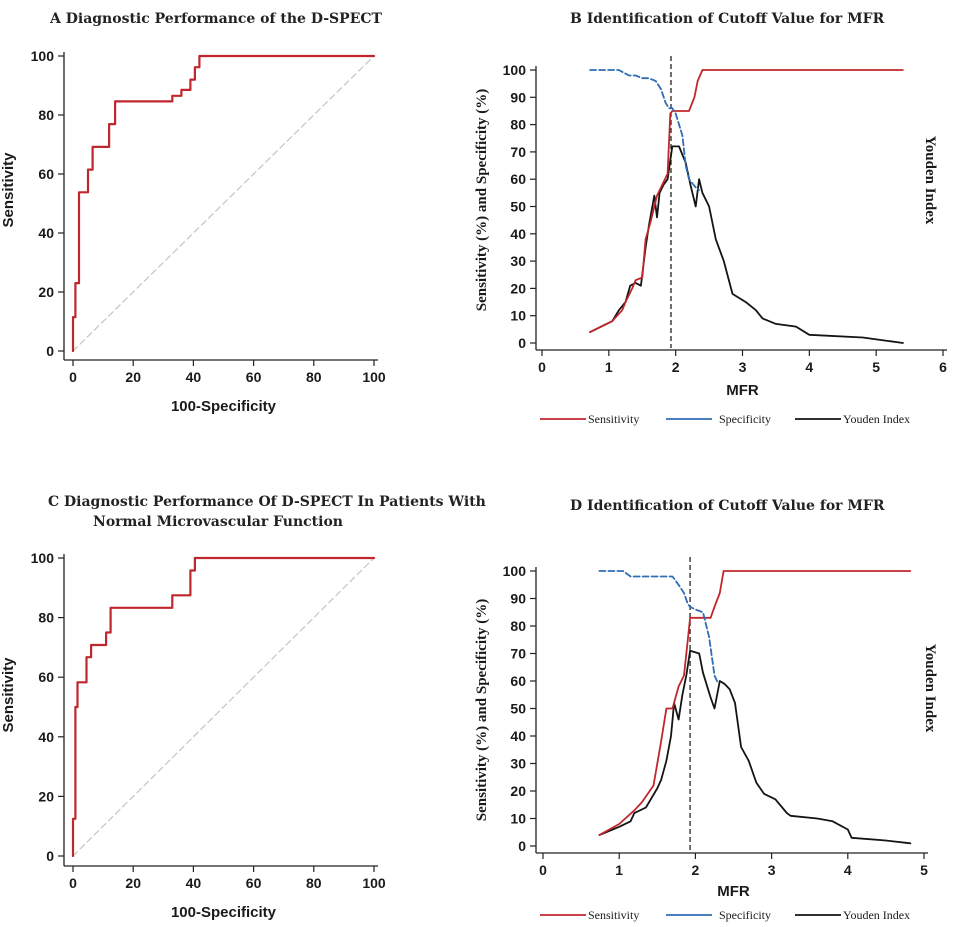 Image resolution: width=962 pixels, height=927 pixels. Describe the element at coordinates (727, 506) in the screenshot. I see `chart-title: D Identification of Cutoff Value for MFR` at that location.